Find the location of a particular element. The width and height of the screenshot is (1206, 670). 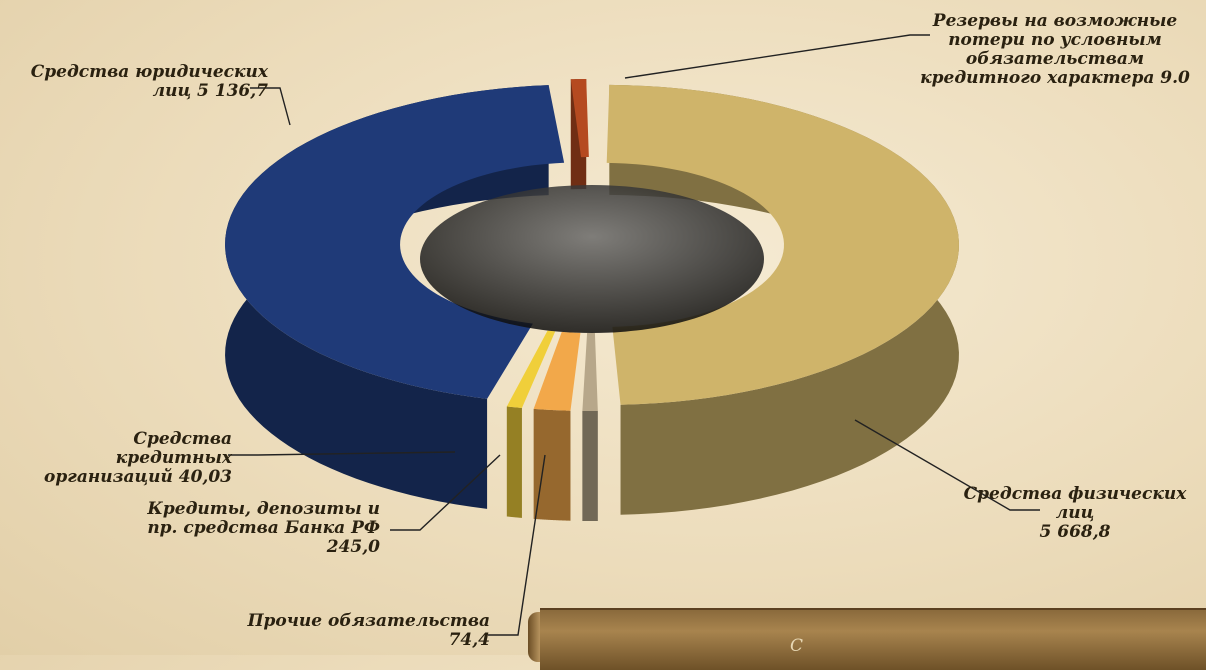

slice-label-line: Средства кредитных is located at coordinates (173, 448).